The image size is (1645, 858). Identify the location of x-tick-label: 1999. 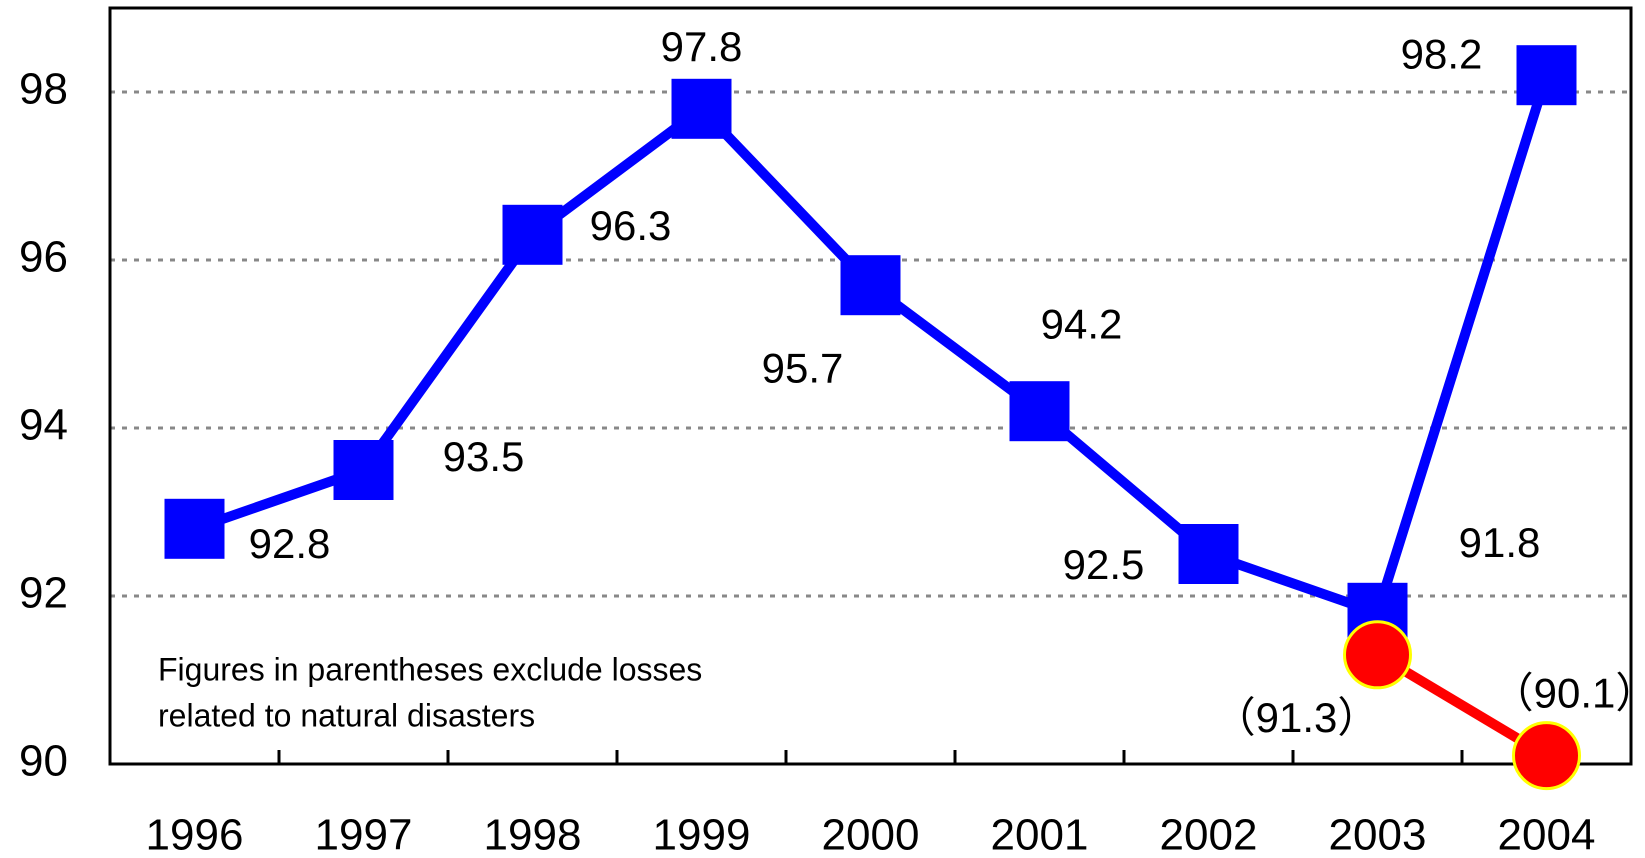
(702, 834).